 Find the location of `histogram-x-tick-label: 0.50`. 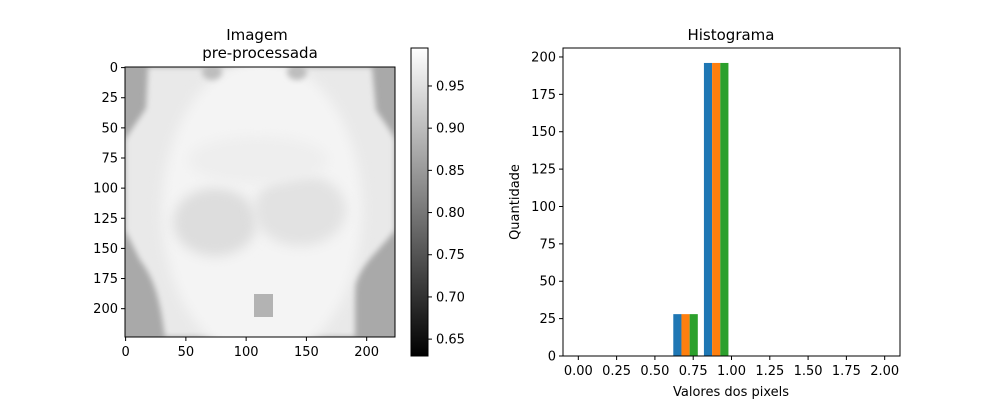

histogram-x-tick-label: 0.50 is located at coordinates (654, 371).